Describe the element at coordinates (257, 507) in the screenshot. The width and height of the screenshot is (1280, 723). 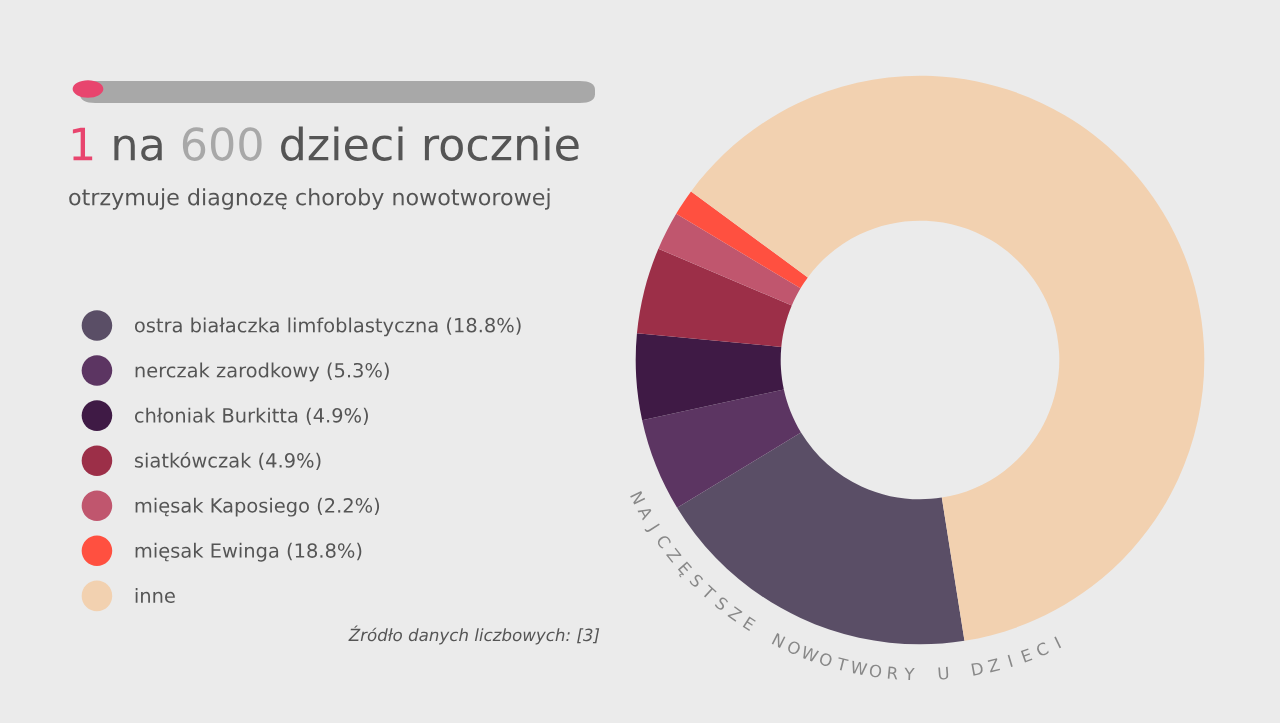
I see `legend-label: mięsak Kaposiego (2.2%)` at that location.